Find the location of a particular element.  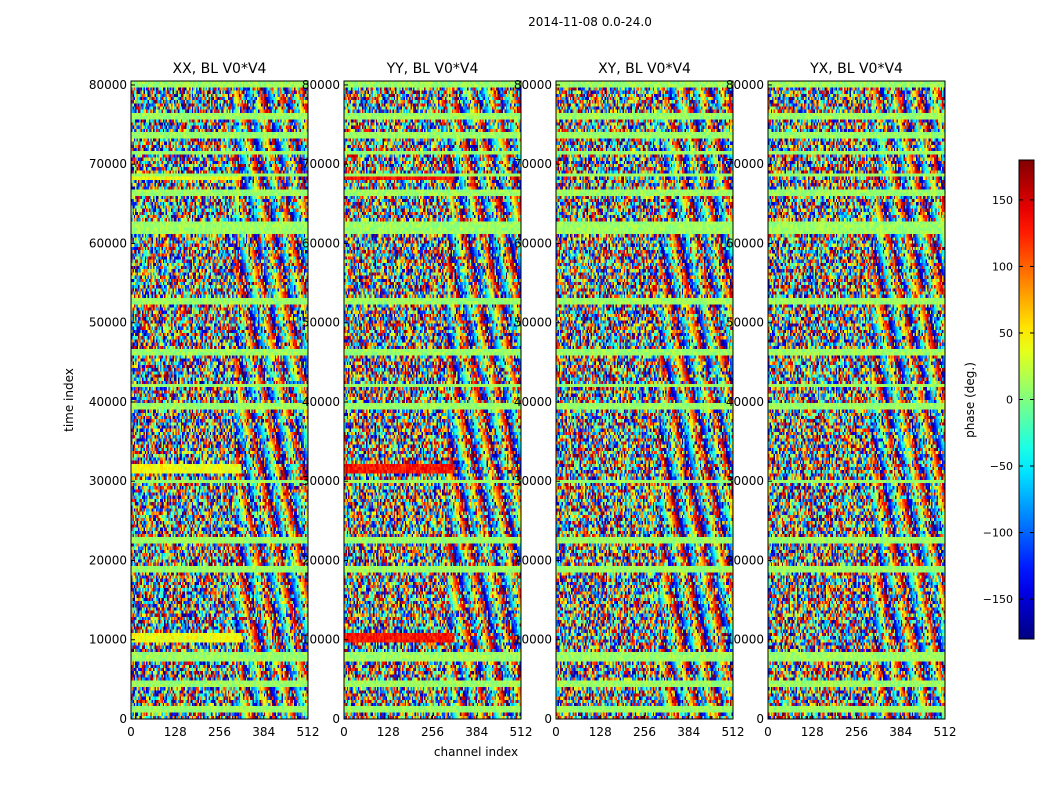

x-axis-label: channel index is located at coordinates (476, 752).